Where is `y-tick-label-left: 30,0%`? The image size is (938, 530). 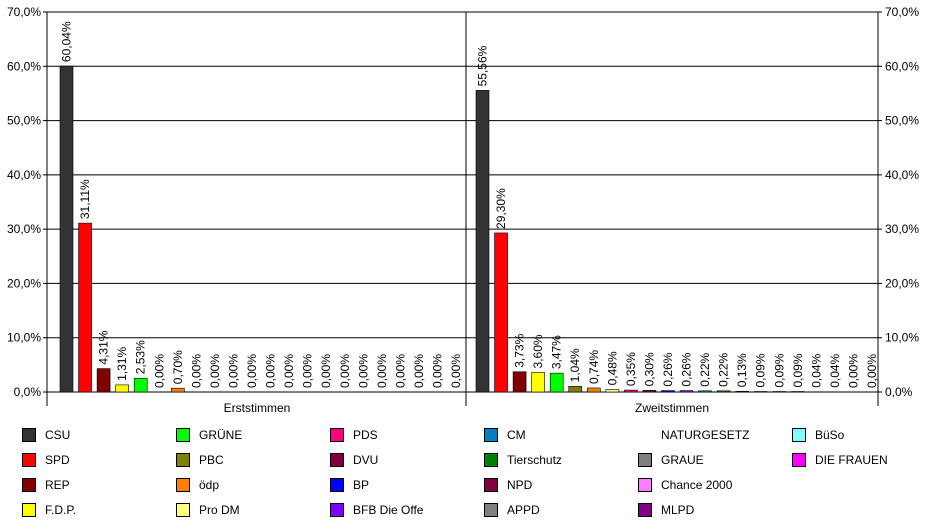 y-tick-label-left: 30,0% is located at coordinates (24, 229).